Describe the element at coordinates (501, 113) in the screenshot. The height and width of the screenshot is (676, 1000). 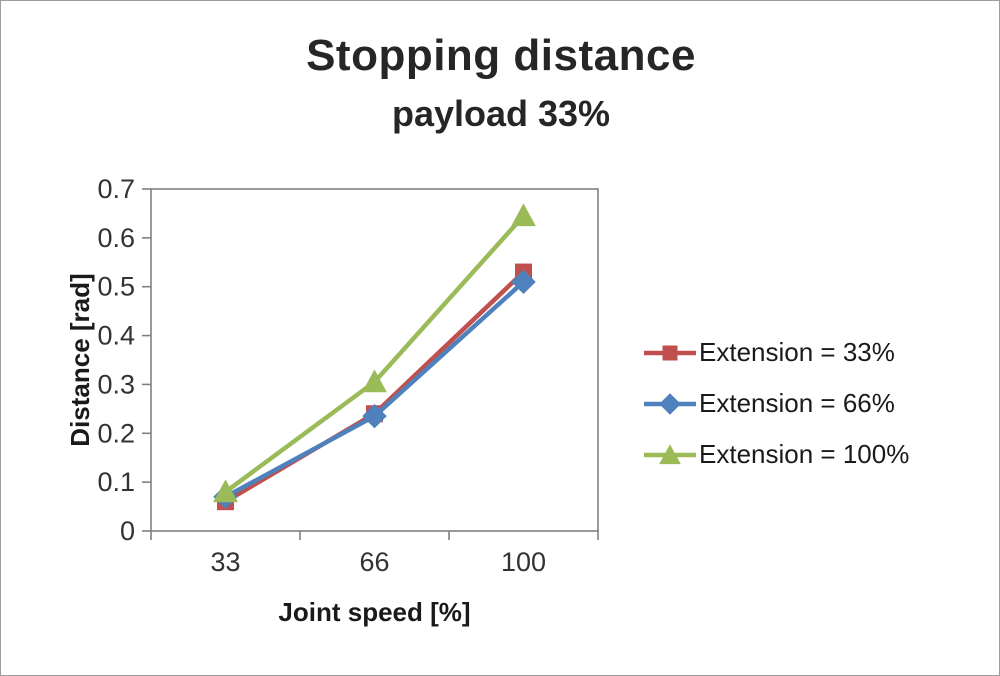
I see `chart-subtitle: payload 33%` at that location.